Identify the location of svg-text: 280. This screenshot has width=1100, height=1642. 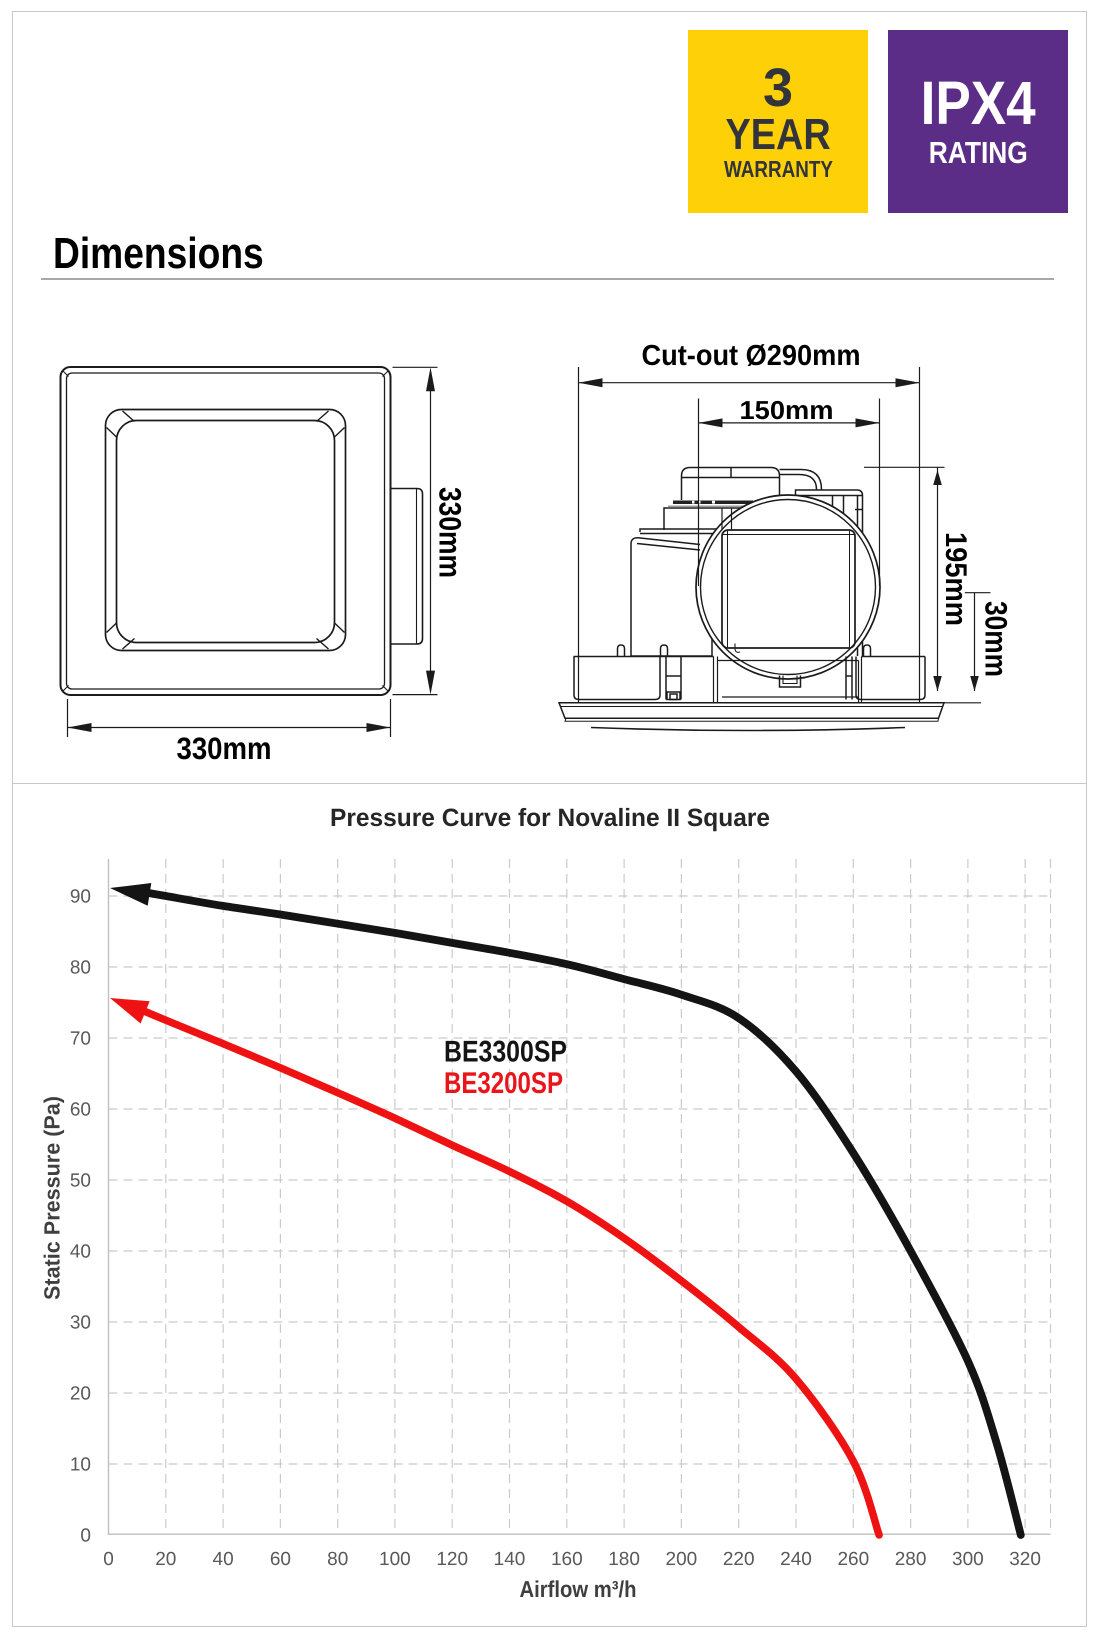
(911, 1559).